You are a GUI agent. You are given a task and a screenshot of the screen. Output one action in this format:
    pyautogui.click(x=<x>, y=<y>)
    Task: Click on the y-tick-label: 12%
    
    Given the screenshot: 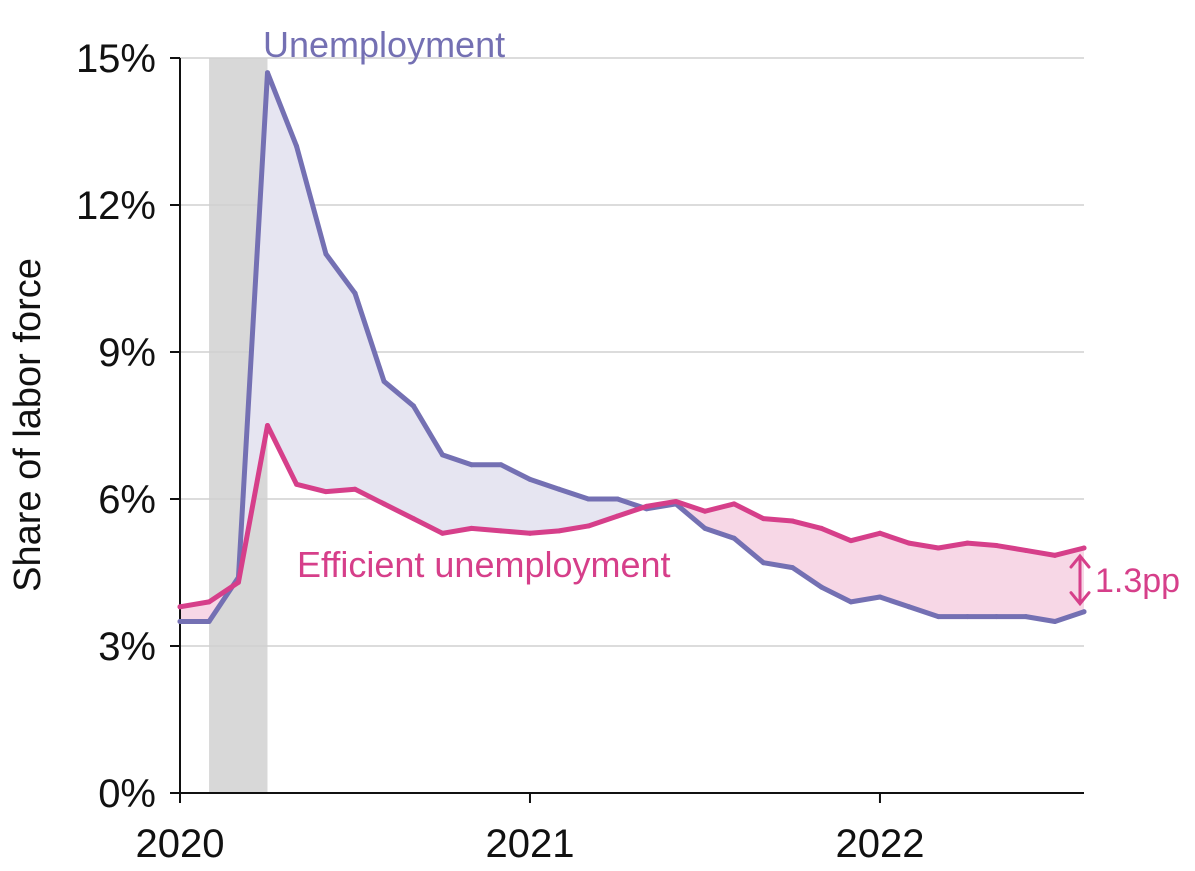 What is the action you would take?
    pyautogui.click(x=116, y=206)
    